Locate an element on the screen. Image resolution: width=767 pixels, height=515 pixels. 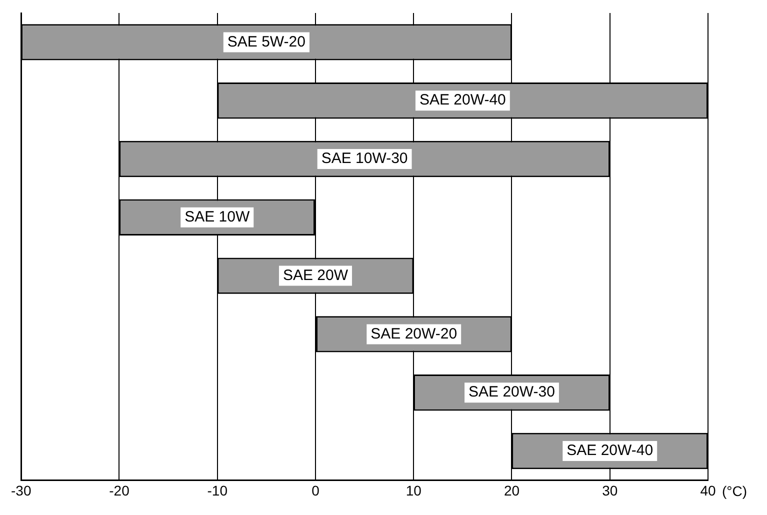
y-tick-label: SAE 20W-30 is located at coordinates (511, 392).